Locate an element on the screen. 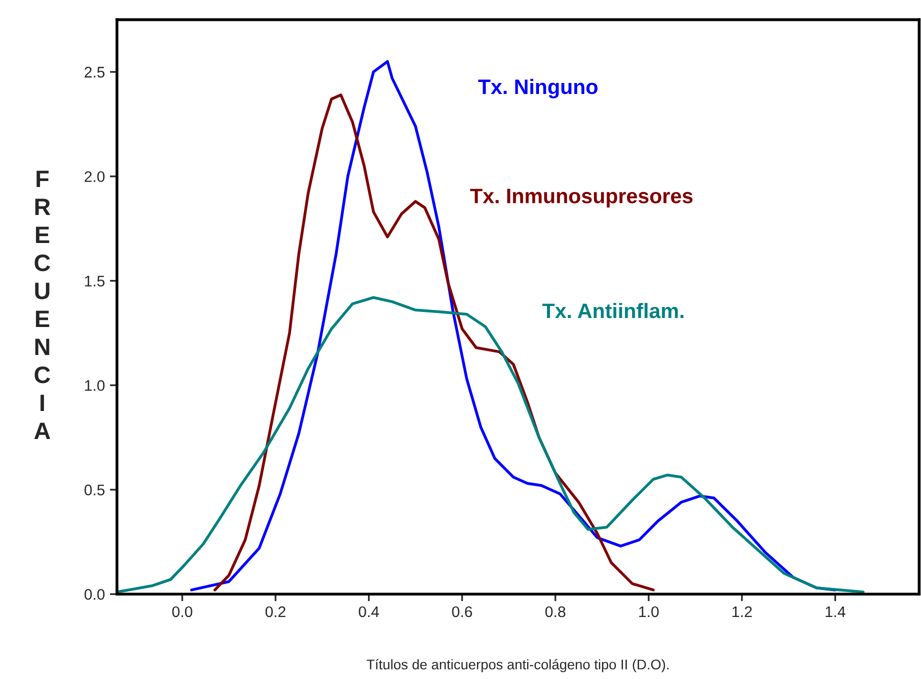 The width and height of the screenshot is (921, 679). x-tick-label: 1.4 is located at coordinates (836, 611).